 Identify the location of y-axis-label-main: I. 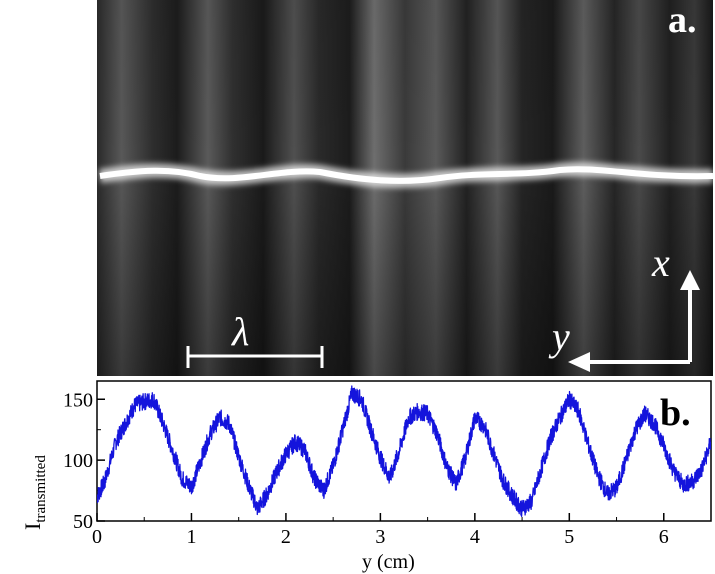
(32, 526).